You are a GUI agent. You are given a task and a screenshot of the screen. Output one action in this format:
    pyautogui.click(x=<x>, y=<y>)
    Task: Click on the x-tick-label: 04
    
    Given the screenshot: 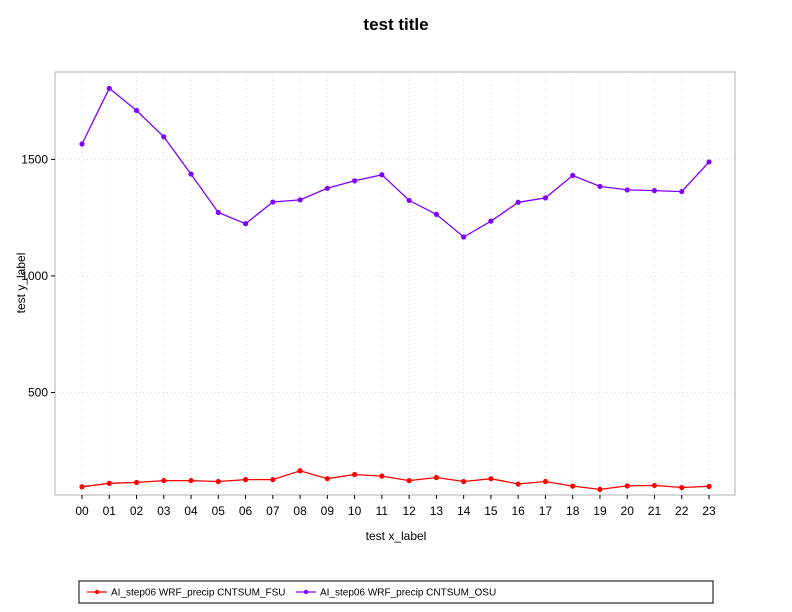 What is the action you would take?
    pyautogui.click(x=191, y=511)
    